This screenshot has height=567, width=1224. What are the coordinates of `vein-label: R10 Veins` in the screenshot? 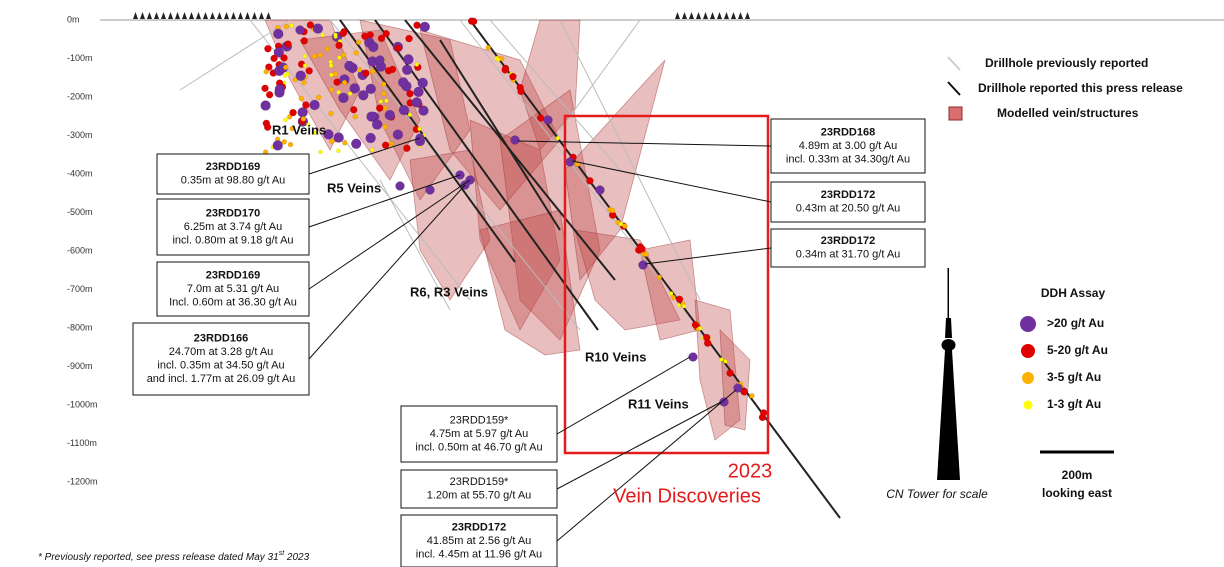 It's located at (615, 356).